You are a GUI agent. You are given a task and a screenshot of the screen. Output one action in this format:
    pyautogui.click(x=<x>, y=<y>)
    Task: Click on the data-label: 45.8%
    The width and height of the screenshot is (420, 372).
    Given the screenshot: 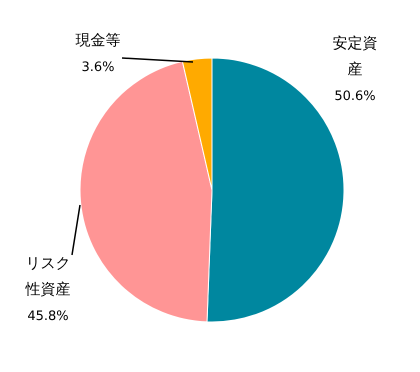 What is the action you would take?
    pyautogui.click(x=48, y=316)
    